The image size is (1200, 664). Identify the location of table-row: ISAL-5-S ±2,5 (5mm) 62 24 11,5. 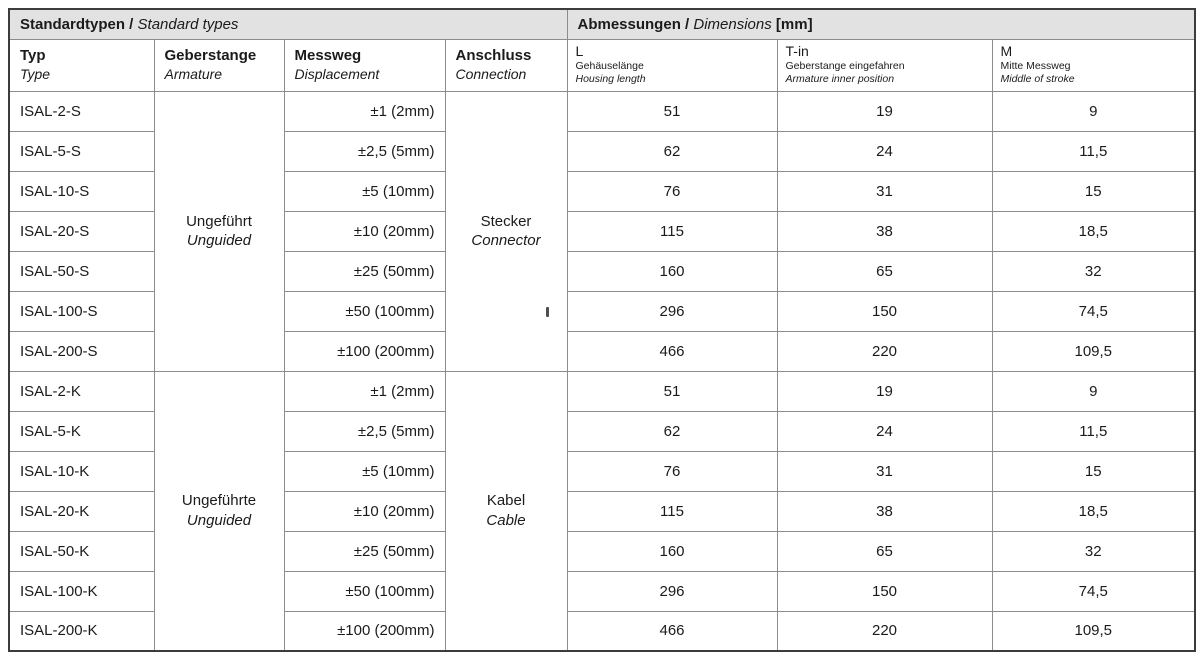
(602, 151).